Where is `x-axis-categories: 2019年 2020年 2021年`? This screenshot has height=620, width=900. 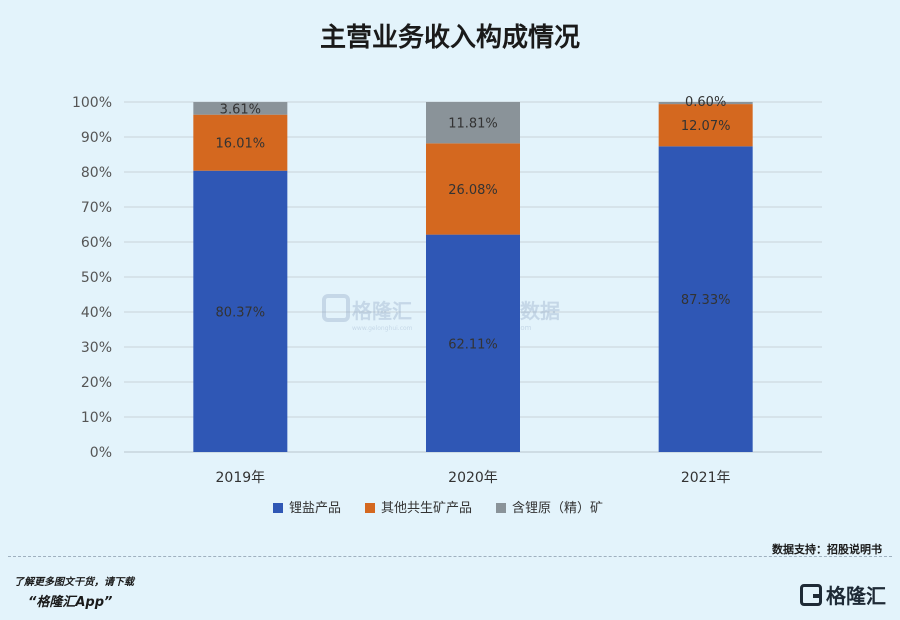
x-axis-categories: 2019年 2020年 2021年 is located at coordinates (473, 478).